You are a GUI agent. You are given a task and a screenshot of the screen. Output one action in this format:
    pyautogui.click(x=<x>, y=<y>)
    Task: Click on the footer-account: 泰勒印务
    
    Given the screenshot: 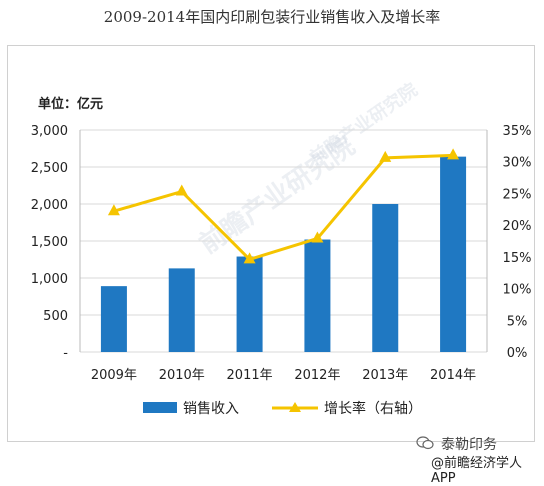 What is the action you would take?
    pyautogui.click(x=469, y=445)
    